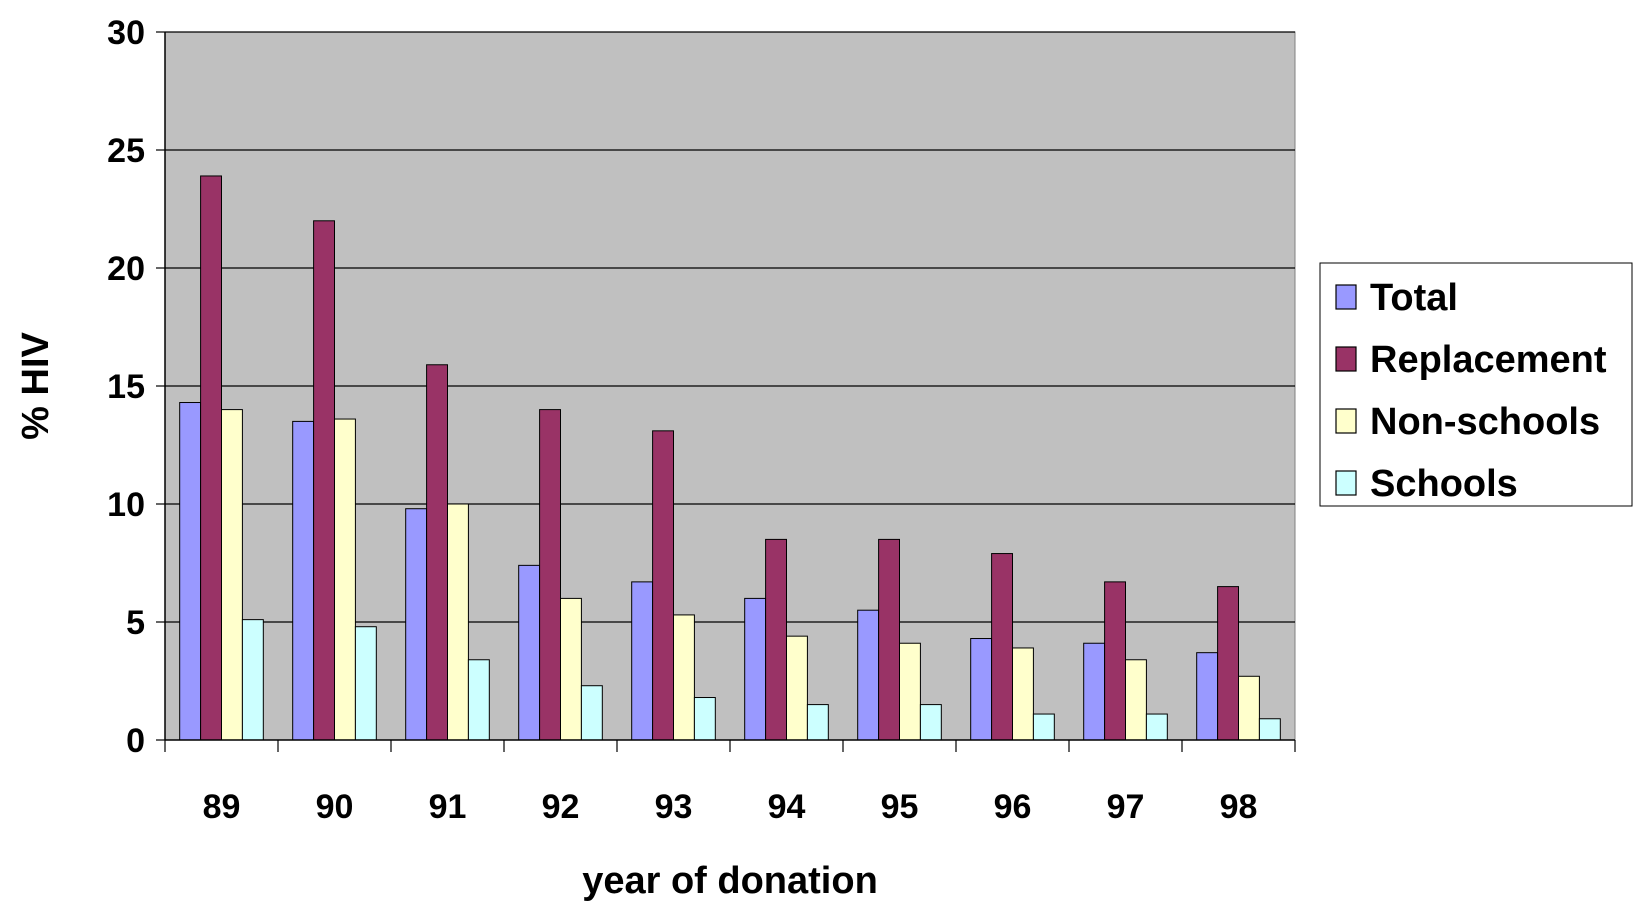  Describe the element at coordinates (335, 807) in the screenshot. I see `x-tick-label: 90` at that location.